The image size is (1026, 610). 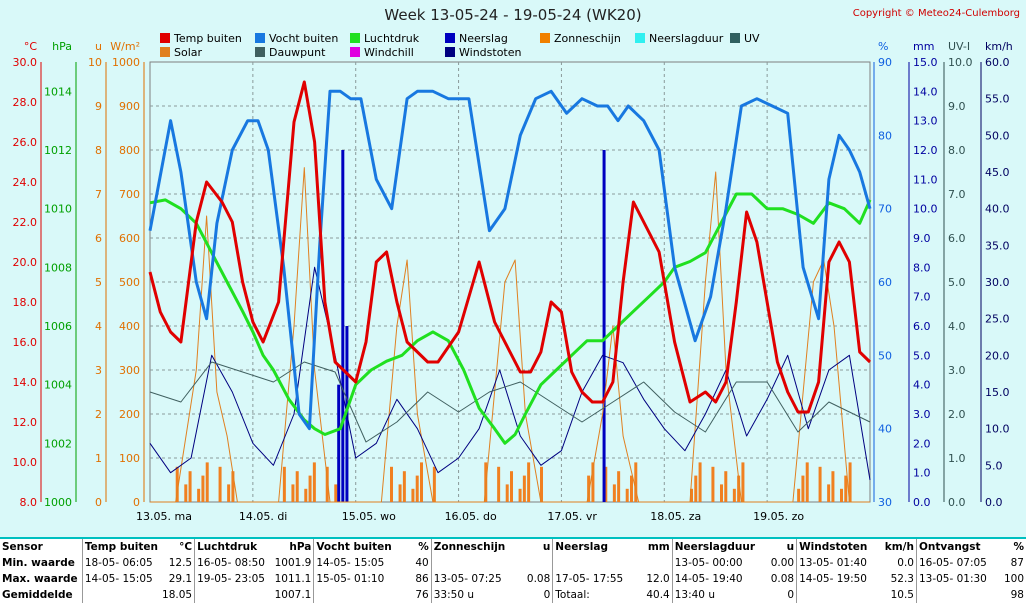 What do you see at coordinates (121, 563) in the screenshot?
I see `stats-cell: 18-05- 06:05` at bounding box center [121, 563].